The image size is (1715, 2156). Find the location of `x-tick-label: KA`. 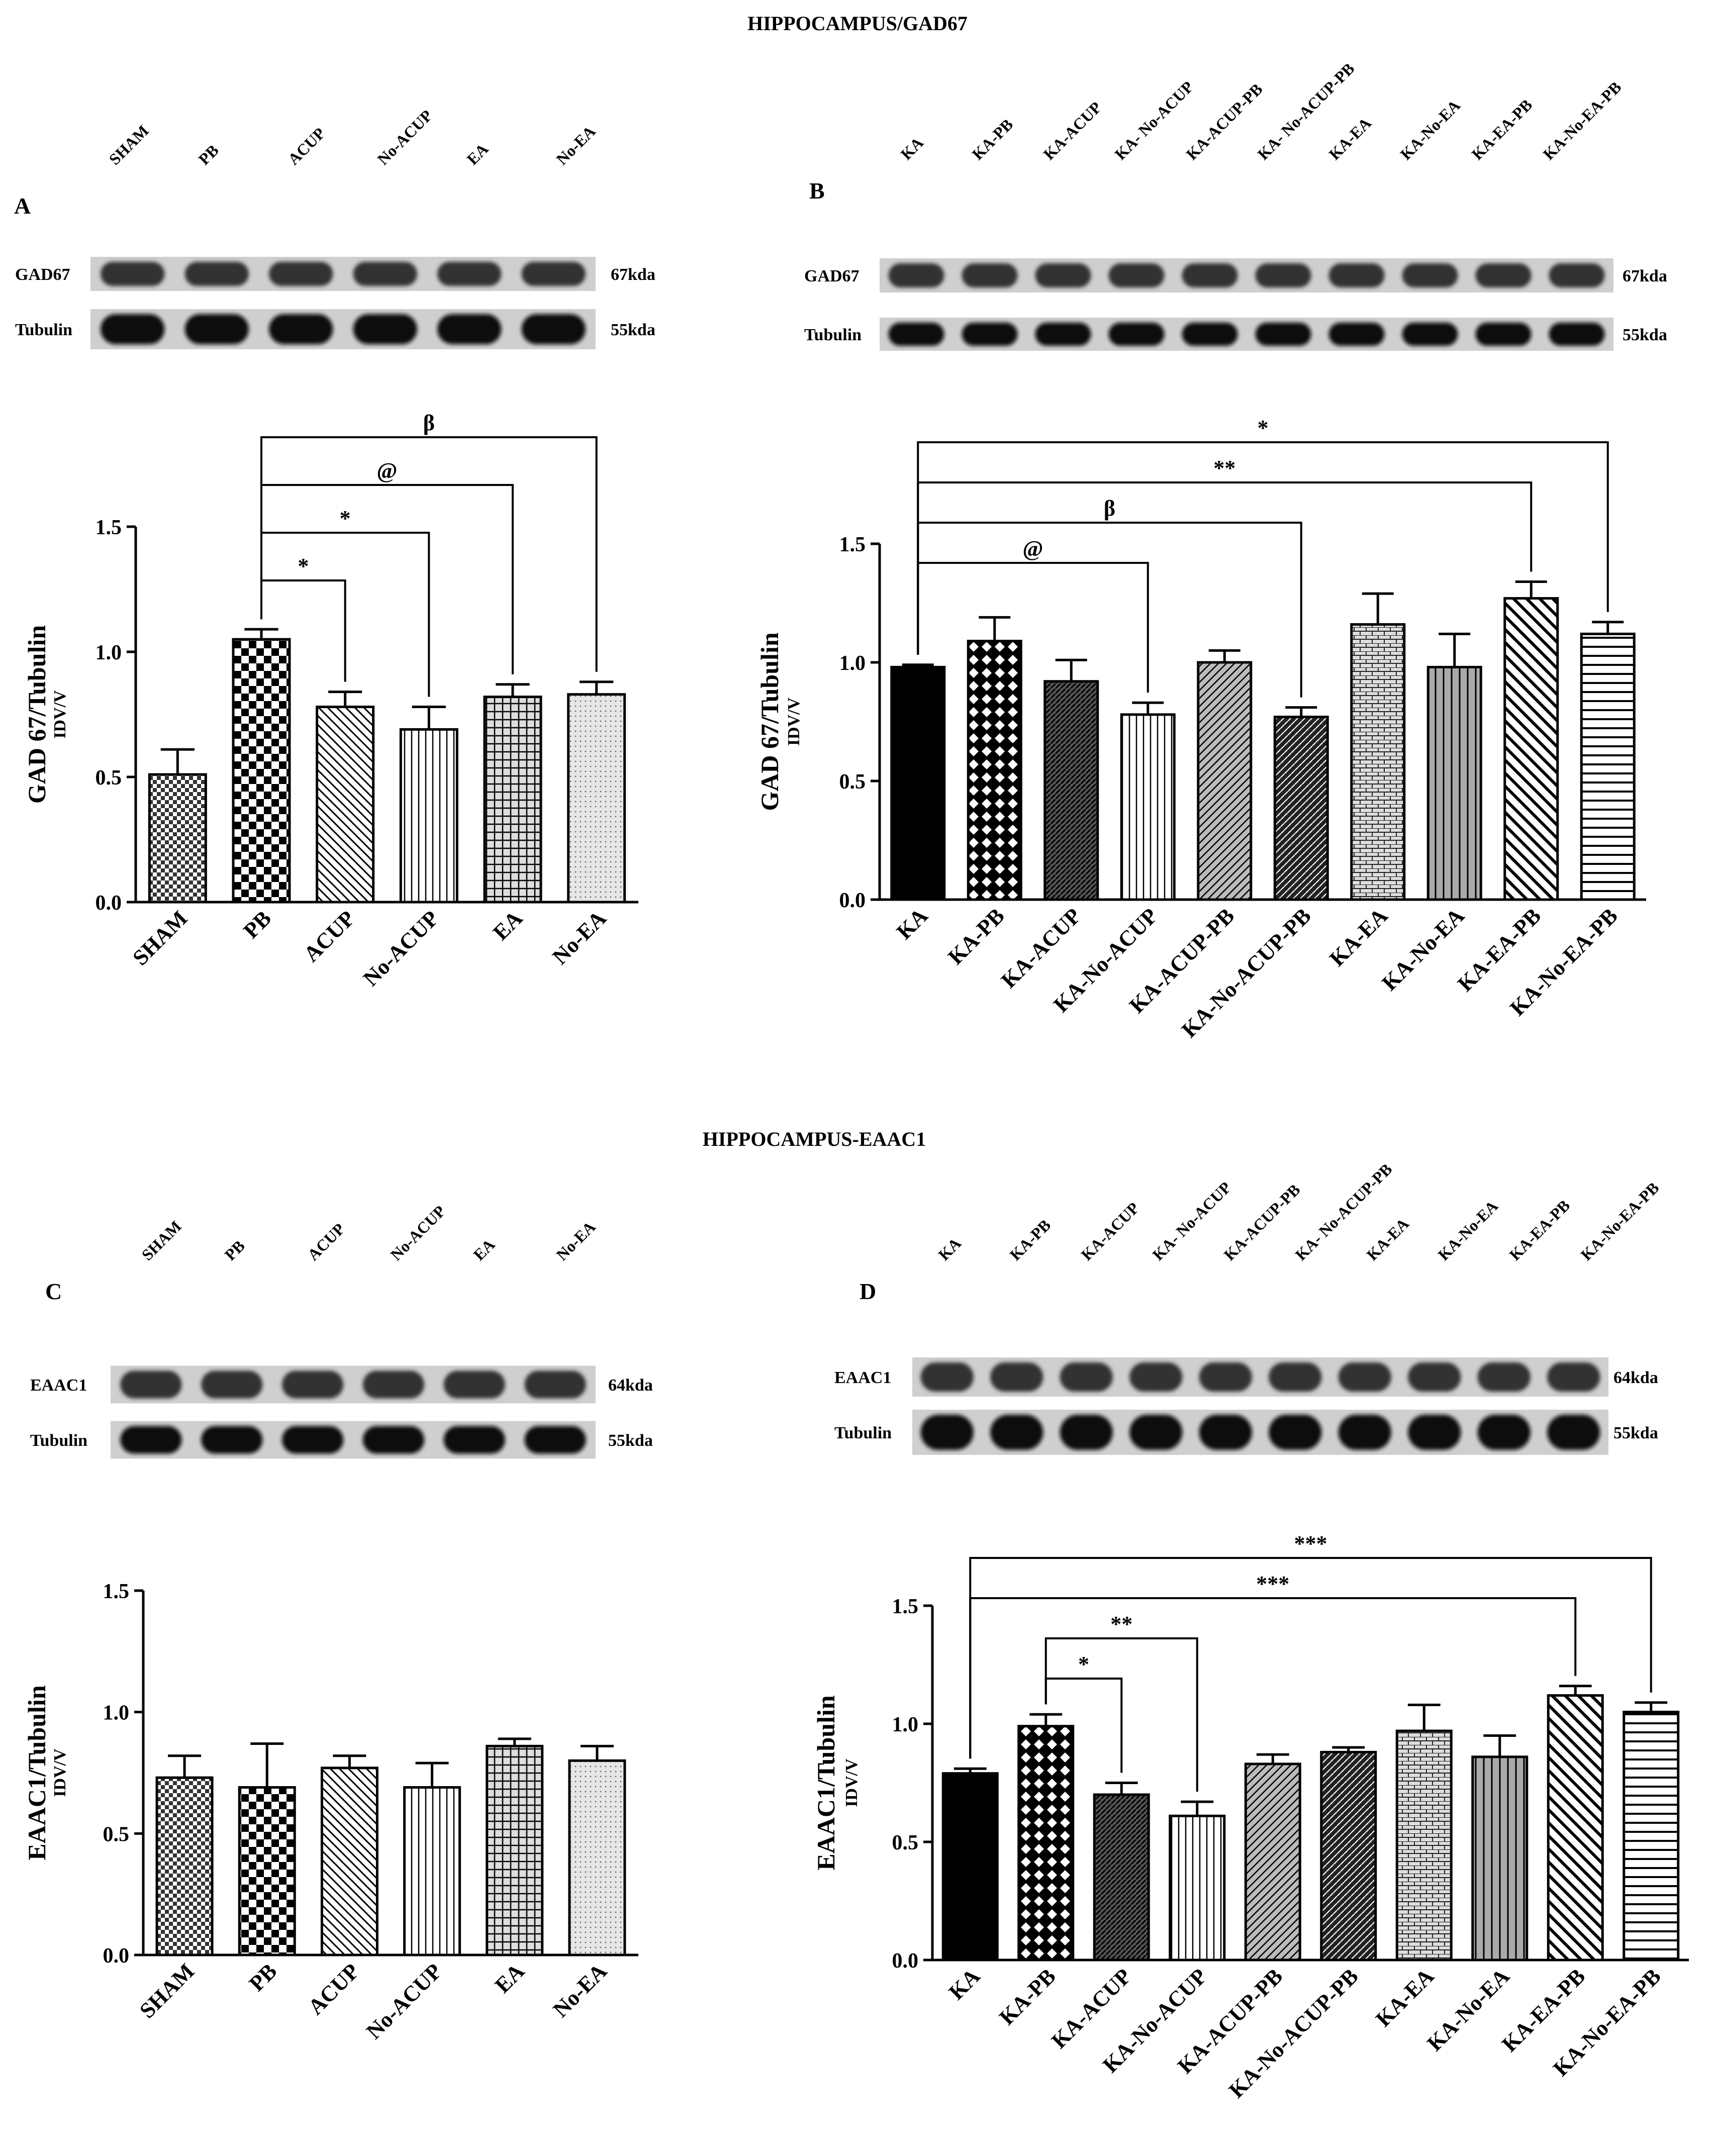

x-tick-label: KA is located at coordinates (912, 924).